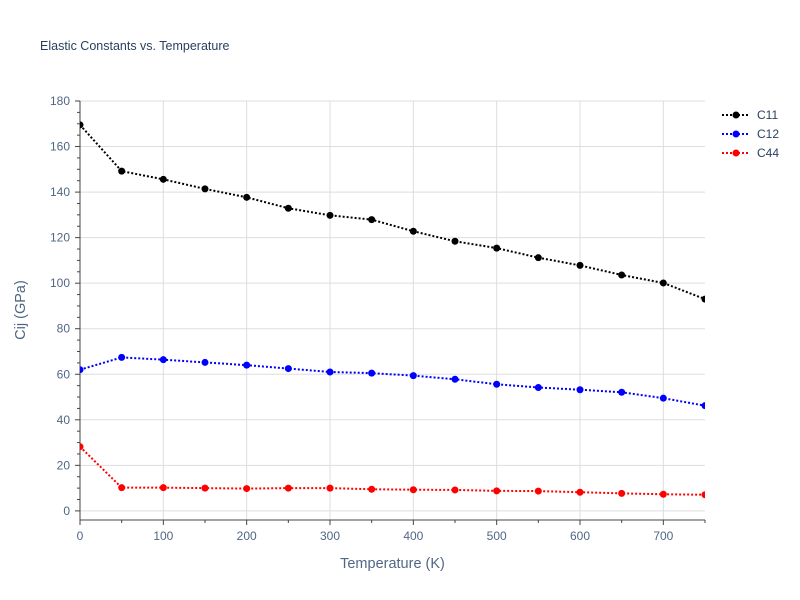 This screenshot has height=600, width=800. Describe the element at coordinates (21, 310) in the screenshot. I see `y-axis-title: Cij (GPa)` at that location.